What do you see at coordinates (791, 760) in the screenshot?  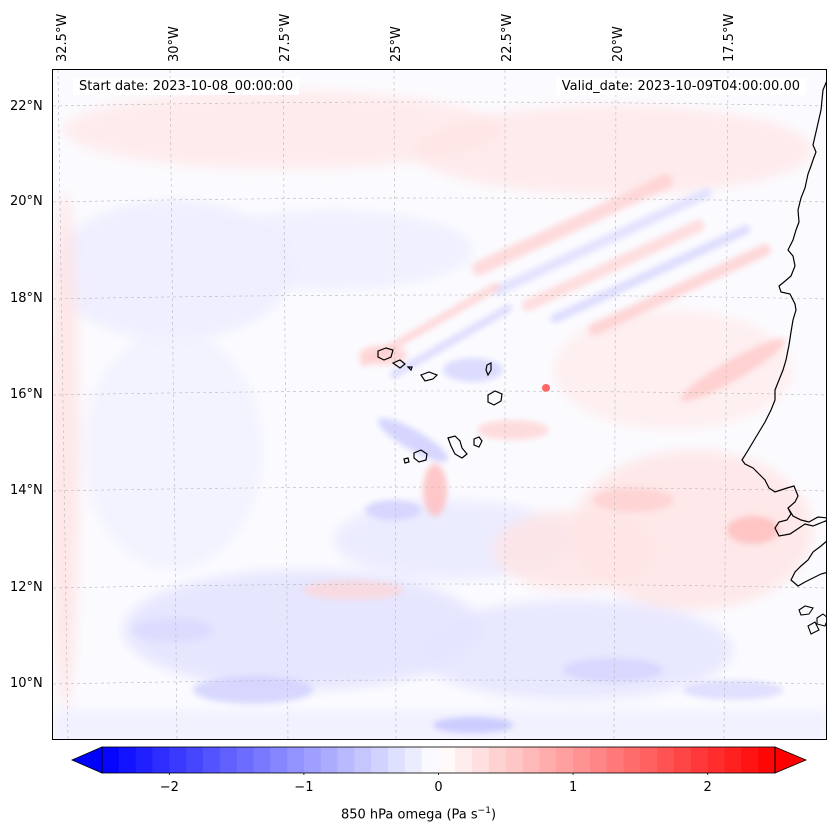 I see `colorbar-extend-max` at bounding box center [791, 760].